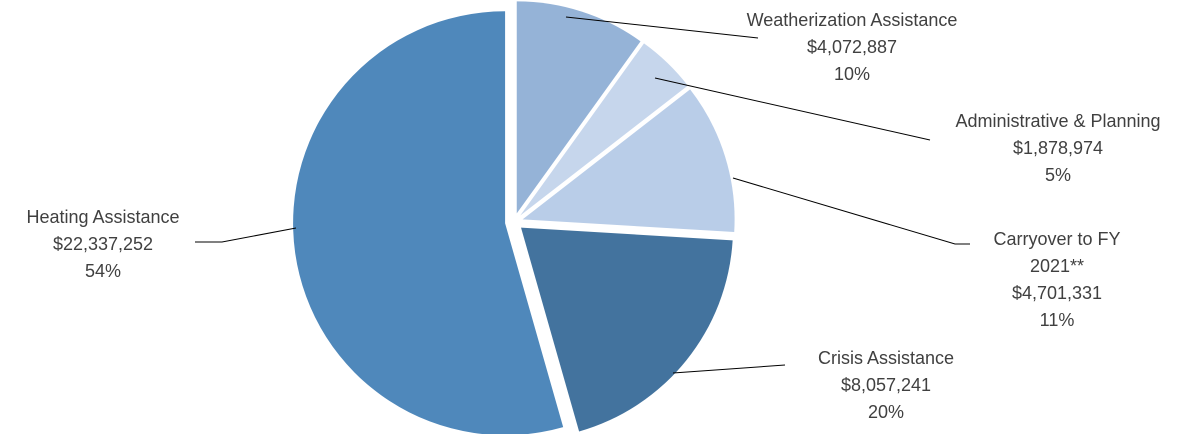  Describe the element at coordinates (662, 27) in the screenshot. I see `leader-line-weatherization-assistance` at that location.